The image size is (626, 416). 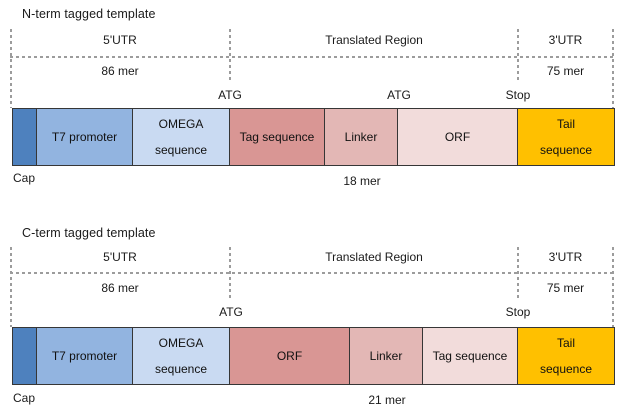 What do you see at coordinates (518, 54) in the screenshot?
I see `dashed-vline-translated-end` at bounding box center [518, 54].